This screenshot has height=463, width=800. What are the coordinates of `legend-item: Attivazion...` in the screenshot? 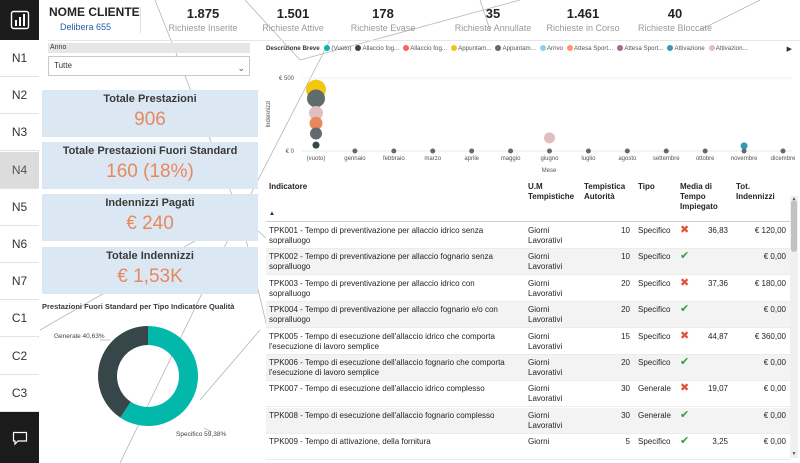 It's located at (728, 48).